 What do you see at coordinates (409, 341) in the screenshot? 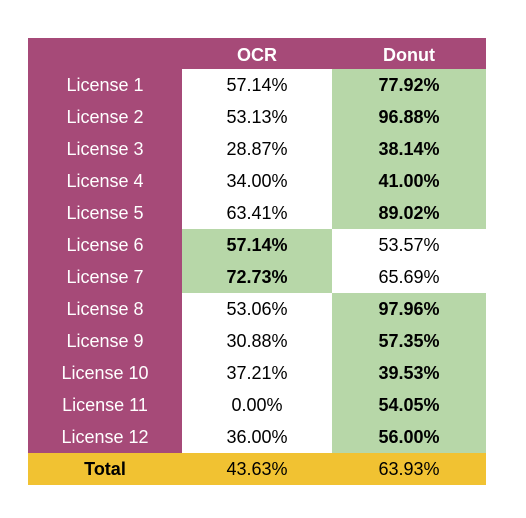
I see `donut-cell: 57.35%` at bounding box center [409, 341].